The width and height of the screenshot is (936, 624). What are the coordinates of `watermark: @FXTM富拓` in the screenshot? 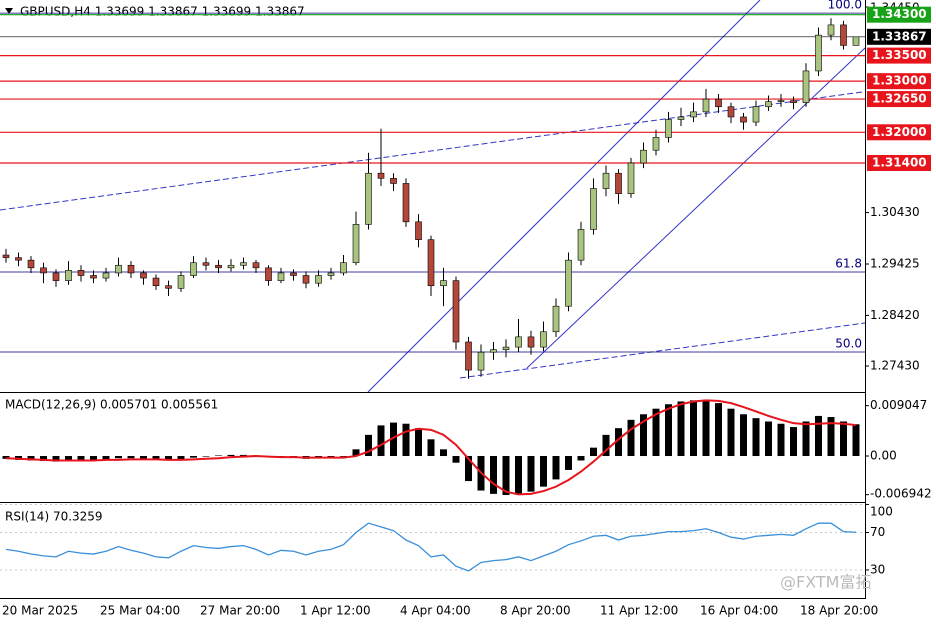 It's located at (825, 582).